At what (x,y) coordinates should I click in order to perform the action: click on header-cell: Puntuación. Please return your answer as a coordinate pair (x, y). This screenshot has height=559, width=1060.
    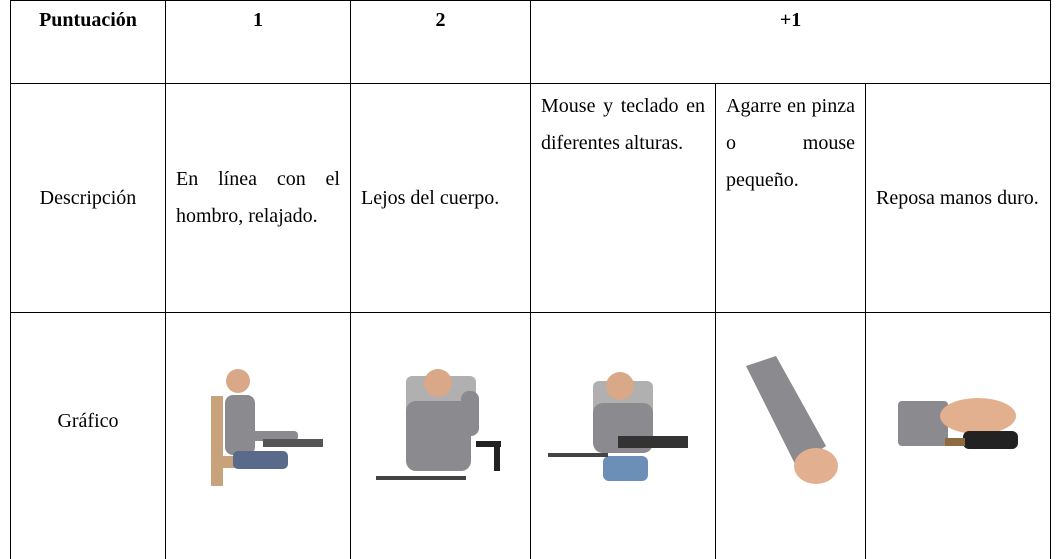
    Looking at the image, I should click on (88, 42).